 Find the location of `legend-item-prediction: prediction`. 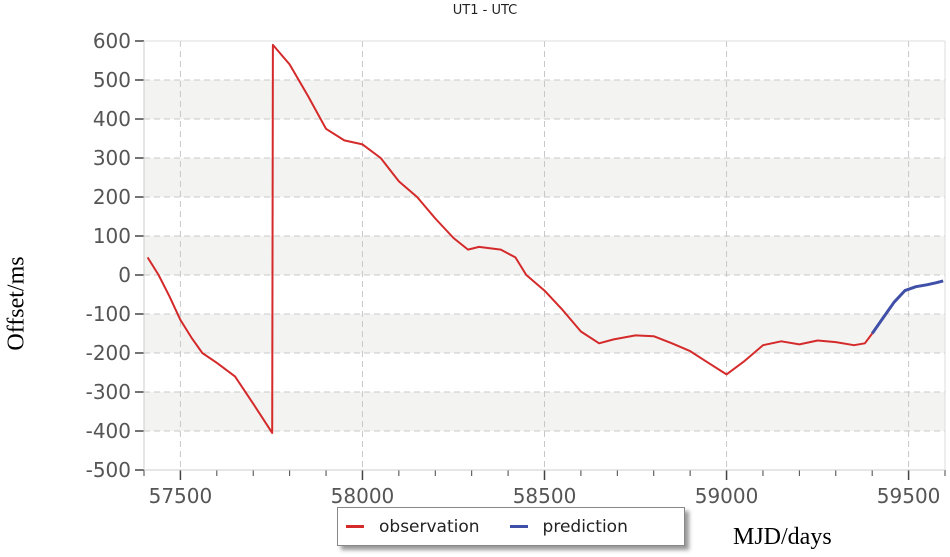

legend-item-prediction: prediction is located at coordinates (568, 526).